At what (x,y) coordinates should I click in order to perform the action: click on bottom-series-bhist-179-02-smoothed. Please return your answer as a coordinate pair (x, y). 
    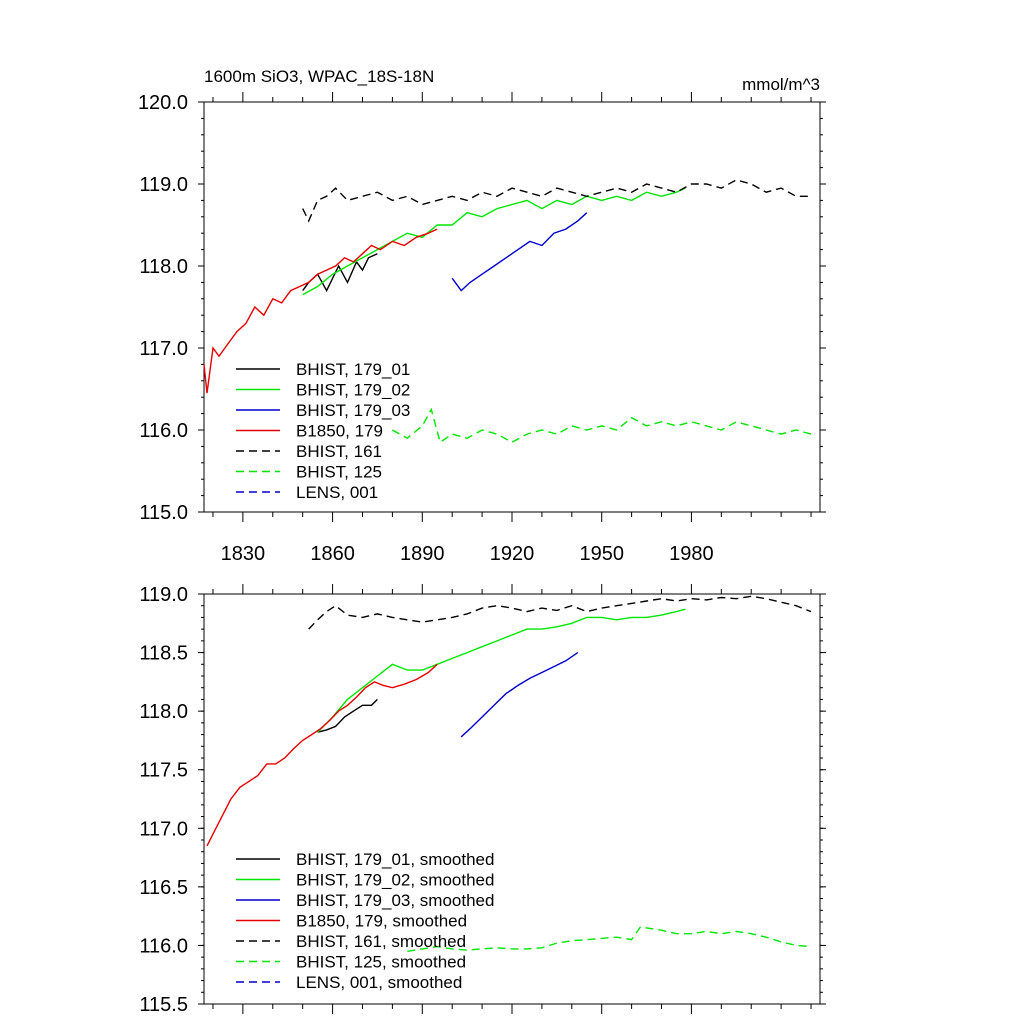
    Looking at the image, I should click on (501, 670).